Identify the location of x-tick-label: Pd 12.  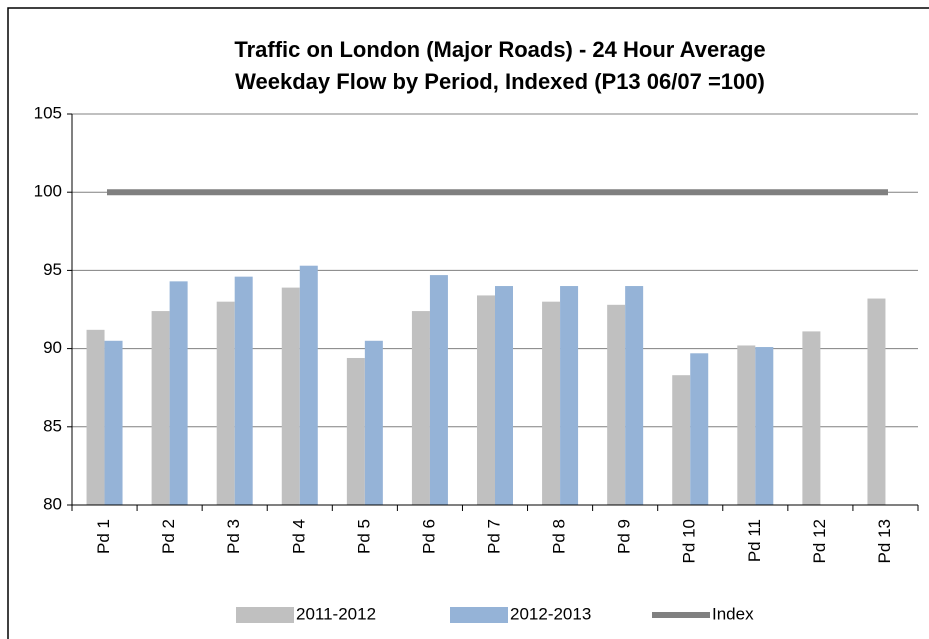
(819, 541).